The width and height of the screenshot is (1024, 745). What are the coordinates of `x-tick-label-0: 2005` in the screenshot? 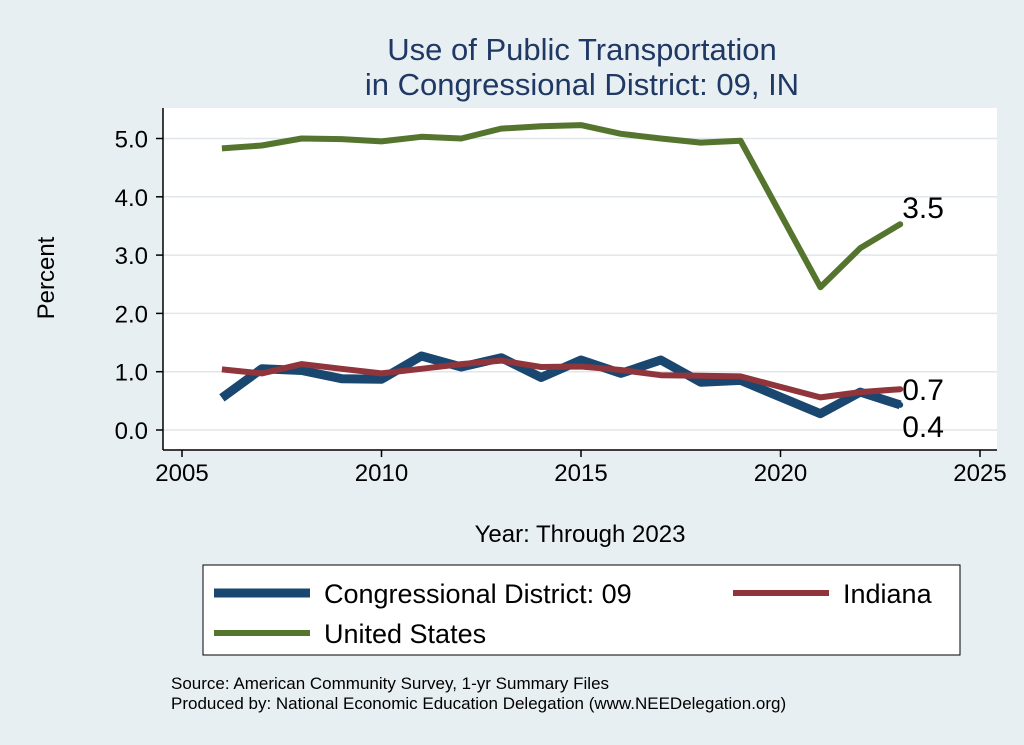 It's located at (181, 473).